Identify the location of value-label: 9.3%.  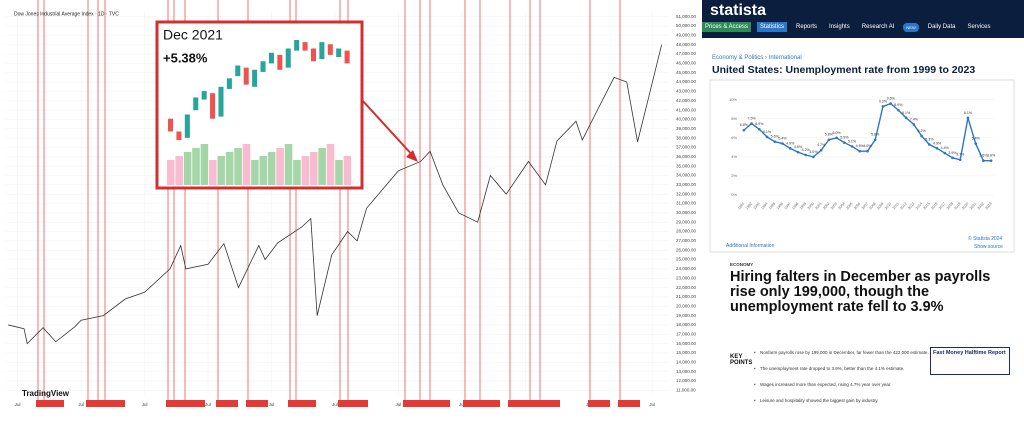
(883, 101).